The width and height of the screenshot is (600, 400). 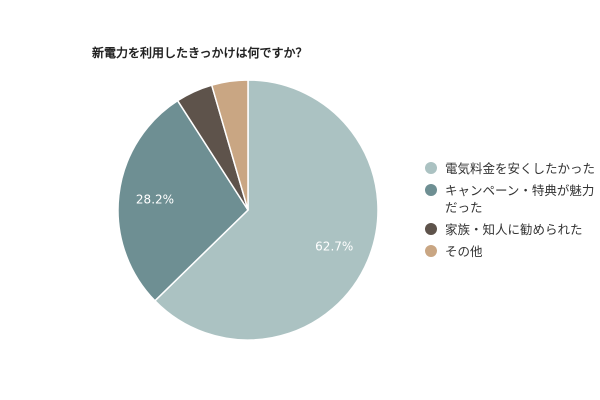 I want to click on legend-item: 家族・知人に勧められた, so click(x=512, y=229).